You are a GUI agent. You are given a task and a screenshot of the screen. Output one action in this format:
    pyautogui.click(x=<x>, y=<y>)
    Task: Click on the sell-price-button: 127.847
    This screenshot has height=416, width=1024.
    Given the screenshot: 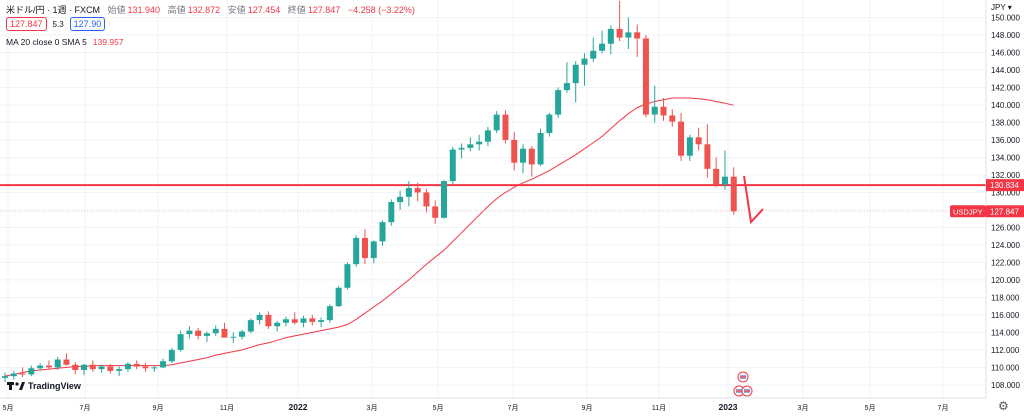 What is the action you would take?
    pyautogui.click(x=26, y=24)
    